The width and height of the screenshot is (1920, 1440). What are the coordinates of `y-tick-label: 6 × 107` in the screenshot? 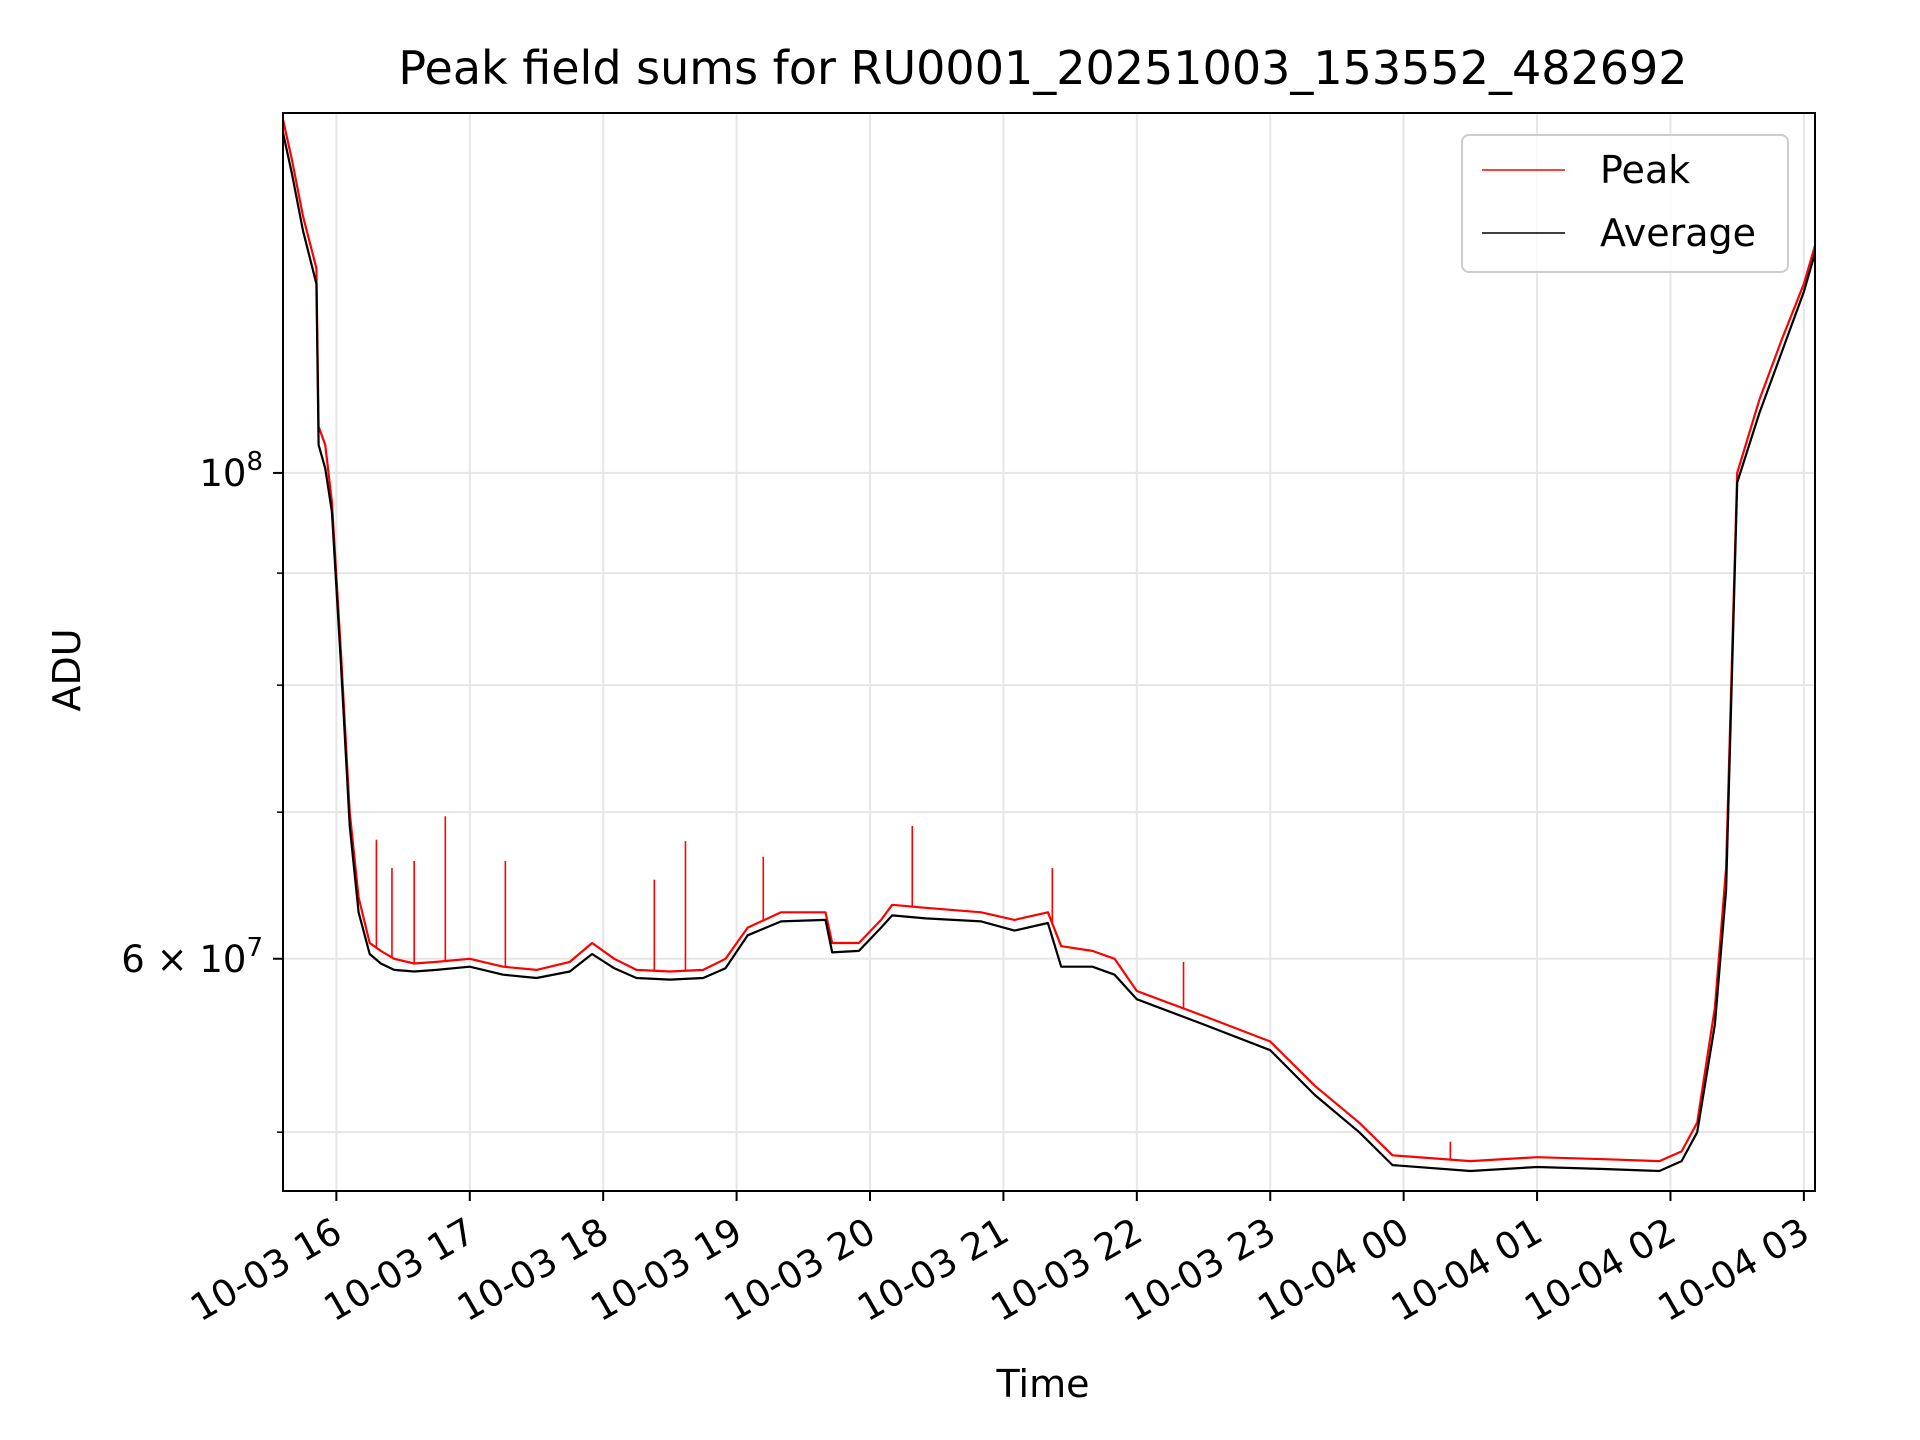 It's located at (192, 957).